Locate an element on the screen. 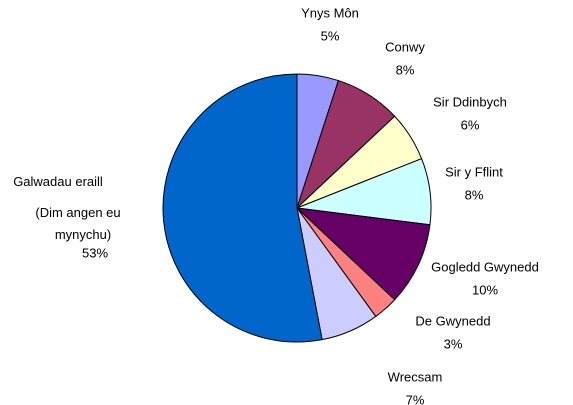 This screenshot has height=405, width=573. slice-label: Galwadau eraill (Dim angen eu mynychu) is located at coordinates (66, 208).